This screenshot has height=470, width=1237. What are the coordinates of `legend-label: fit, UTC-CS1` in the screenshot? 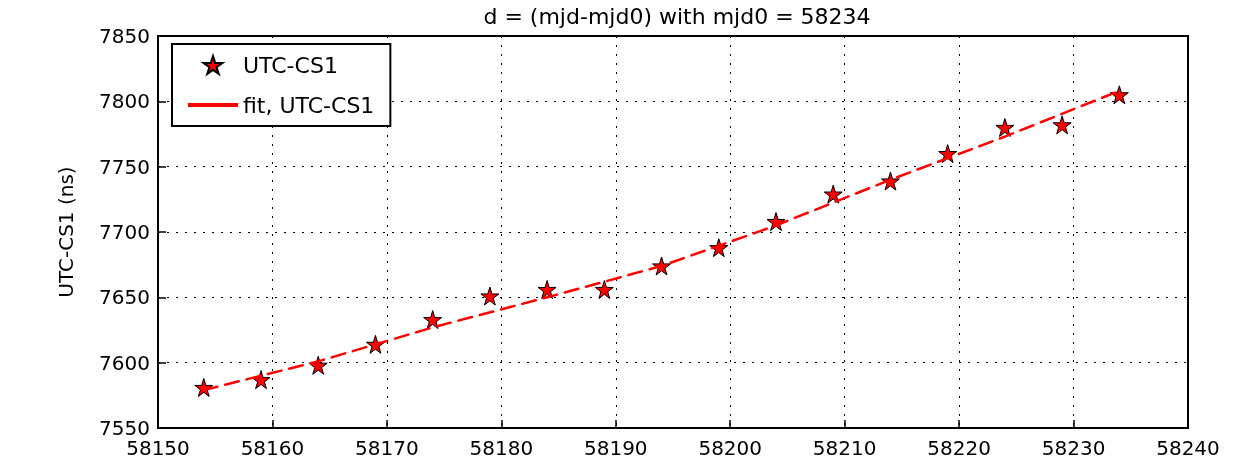 It's located at (309, 105).